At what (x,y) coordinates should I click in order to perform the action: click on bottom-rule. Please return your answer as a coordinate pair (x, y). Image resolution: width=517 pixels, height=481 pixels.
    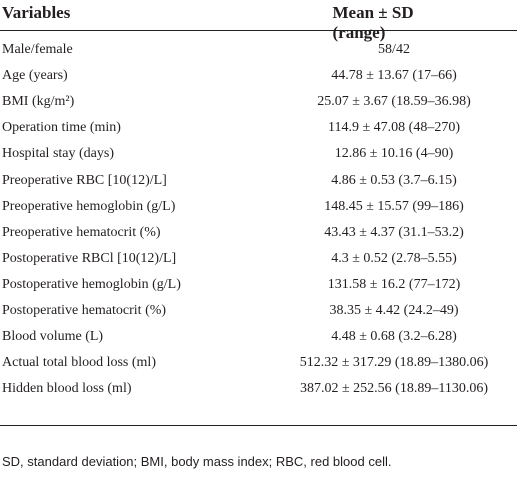
    Looking at the image, I should click on (258, 425).